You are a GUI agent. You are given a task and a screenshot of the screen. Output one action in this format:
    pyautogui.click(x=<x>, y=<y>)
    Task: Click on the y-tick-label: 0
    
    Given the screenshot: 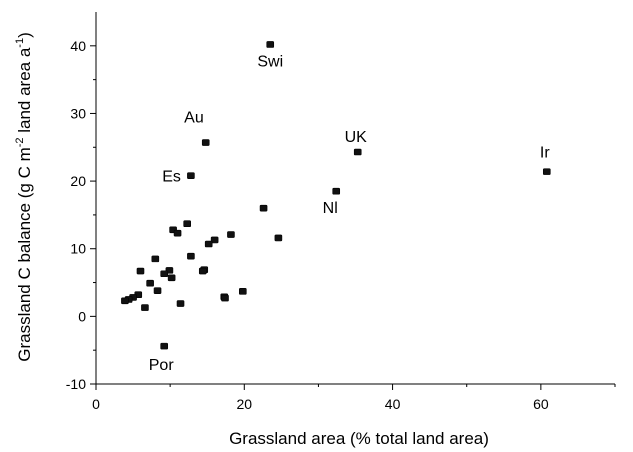 What is the action you would take?
    pyautogui.click(x=82, y=316)
    